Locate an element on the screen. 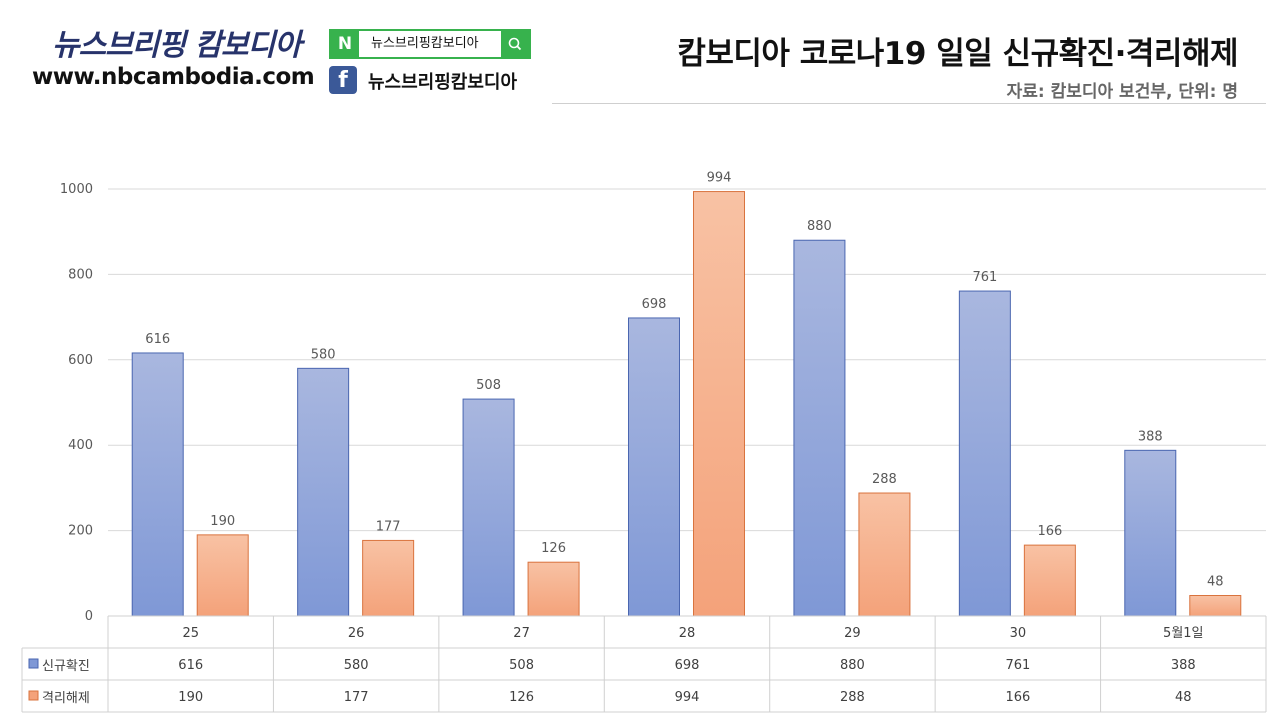 The height and width of the screenshot is (720, 1280). legend-label: 격리해제 is located at coordinates (66, 698).